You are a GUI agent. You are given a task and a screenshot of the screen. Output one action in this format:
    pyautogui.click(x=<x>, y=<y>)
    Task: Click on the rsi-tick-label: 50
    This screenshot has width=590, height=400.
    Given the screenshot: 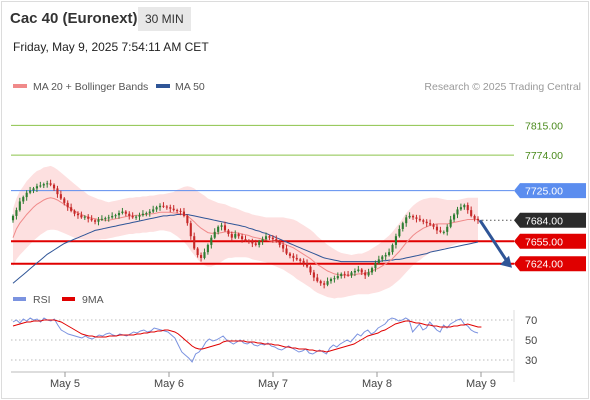 What is the action you would take?
    pyautogui.click(x=531, y=341)
    